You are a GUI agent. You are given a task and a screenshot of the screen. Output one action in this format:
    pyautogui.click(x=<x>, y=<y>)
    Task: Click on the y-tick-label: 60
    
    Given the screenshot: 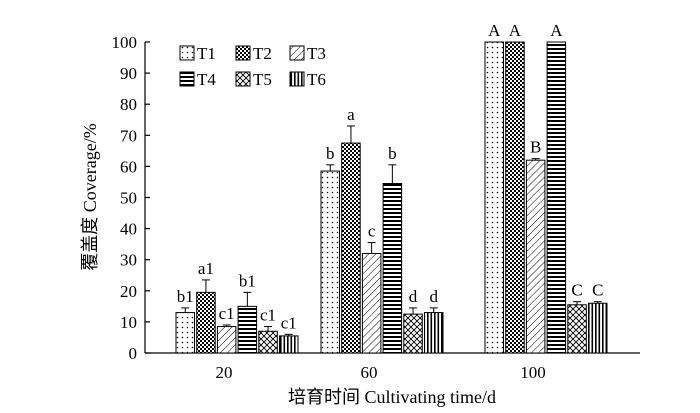 What is the action you would take?
    pyautogui.click(x=128, y=166)
    